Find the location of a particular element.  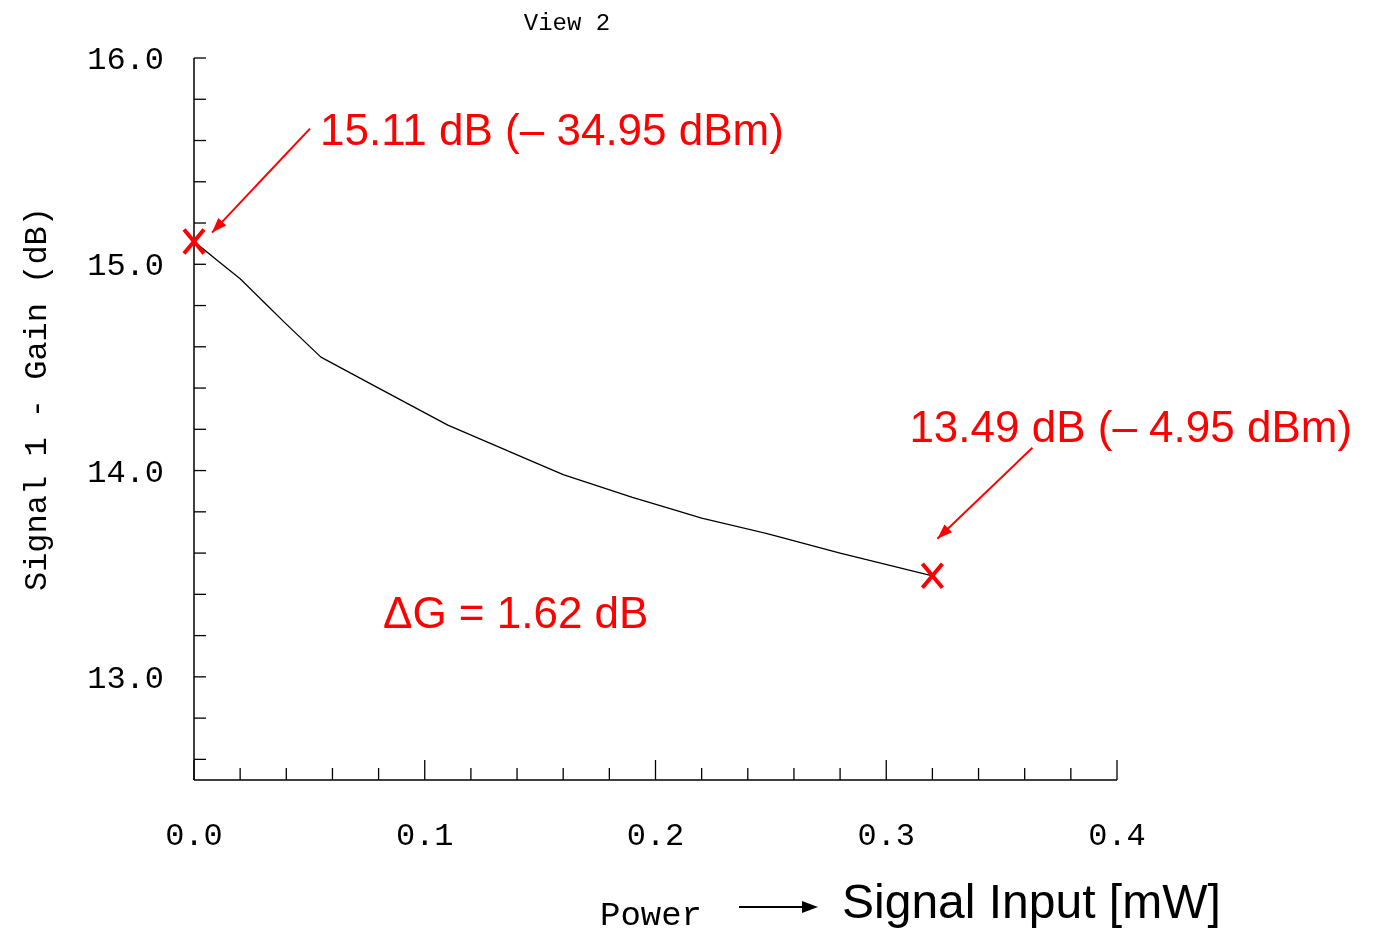

chart-title: View 2 is located at coordinates (567, 23).